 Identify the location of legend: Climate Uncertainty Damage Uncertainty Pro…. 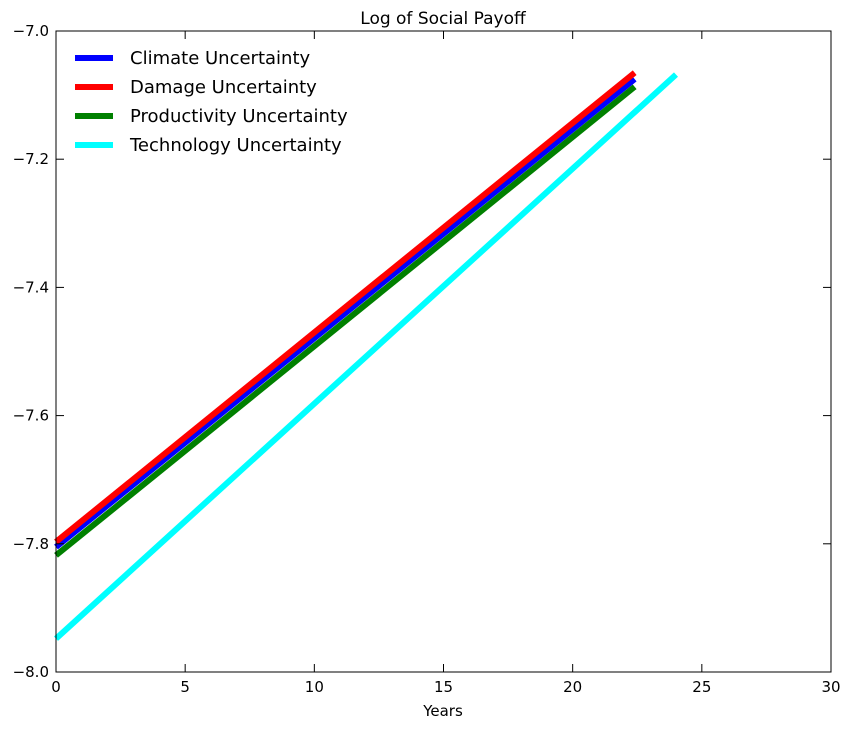
(211, 102).